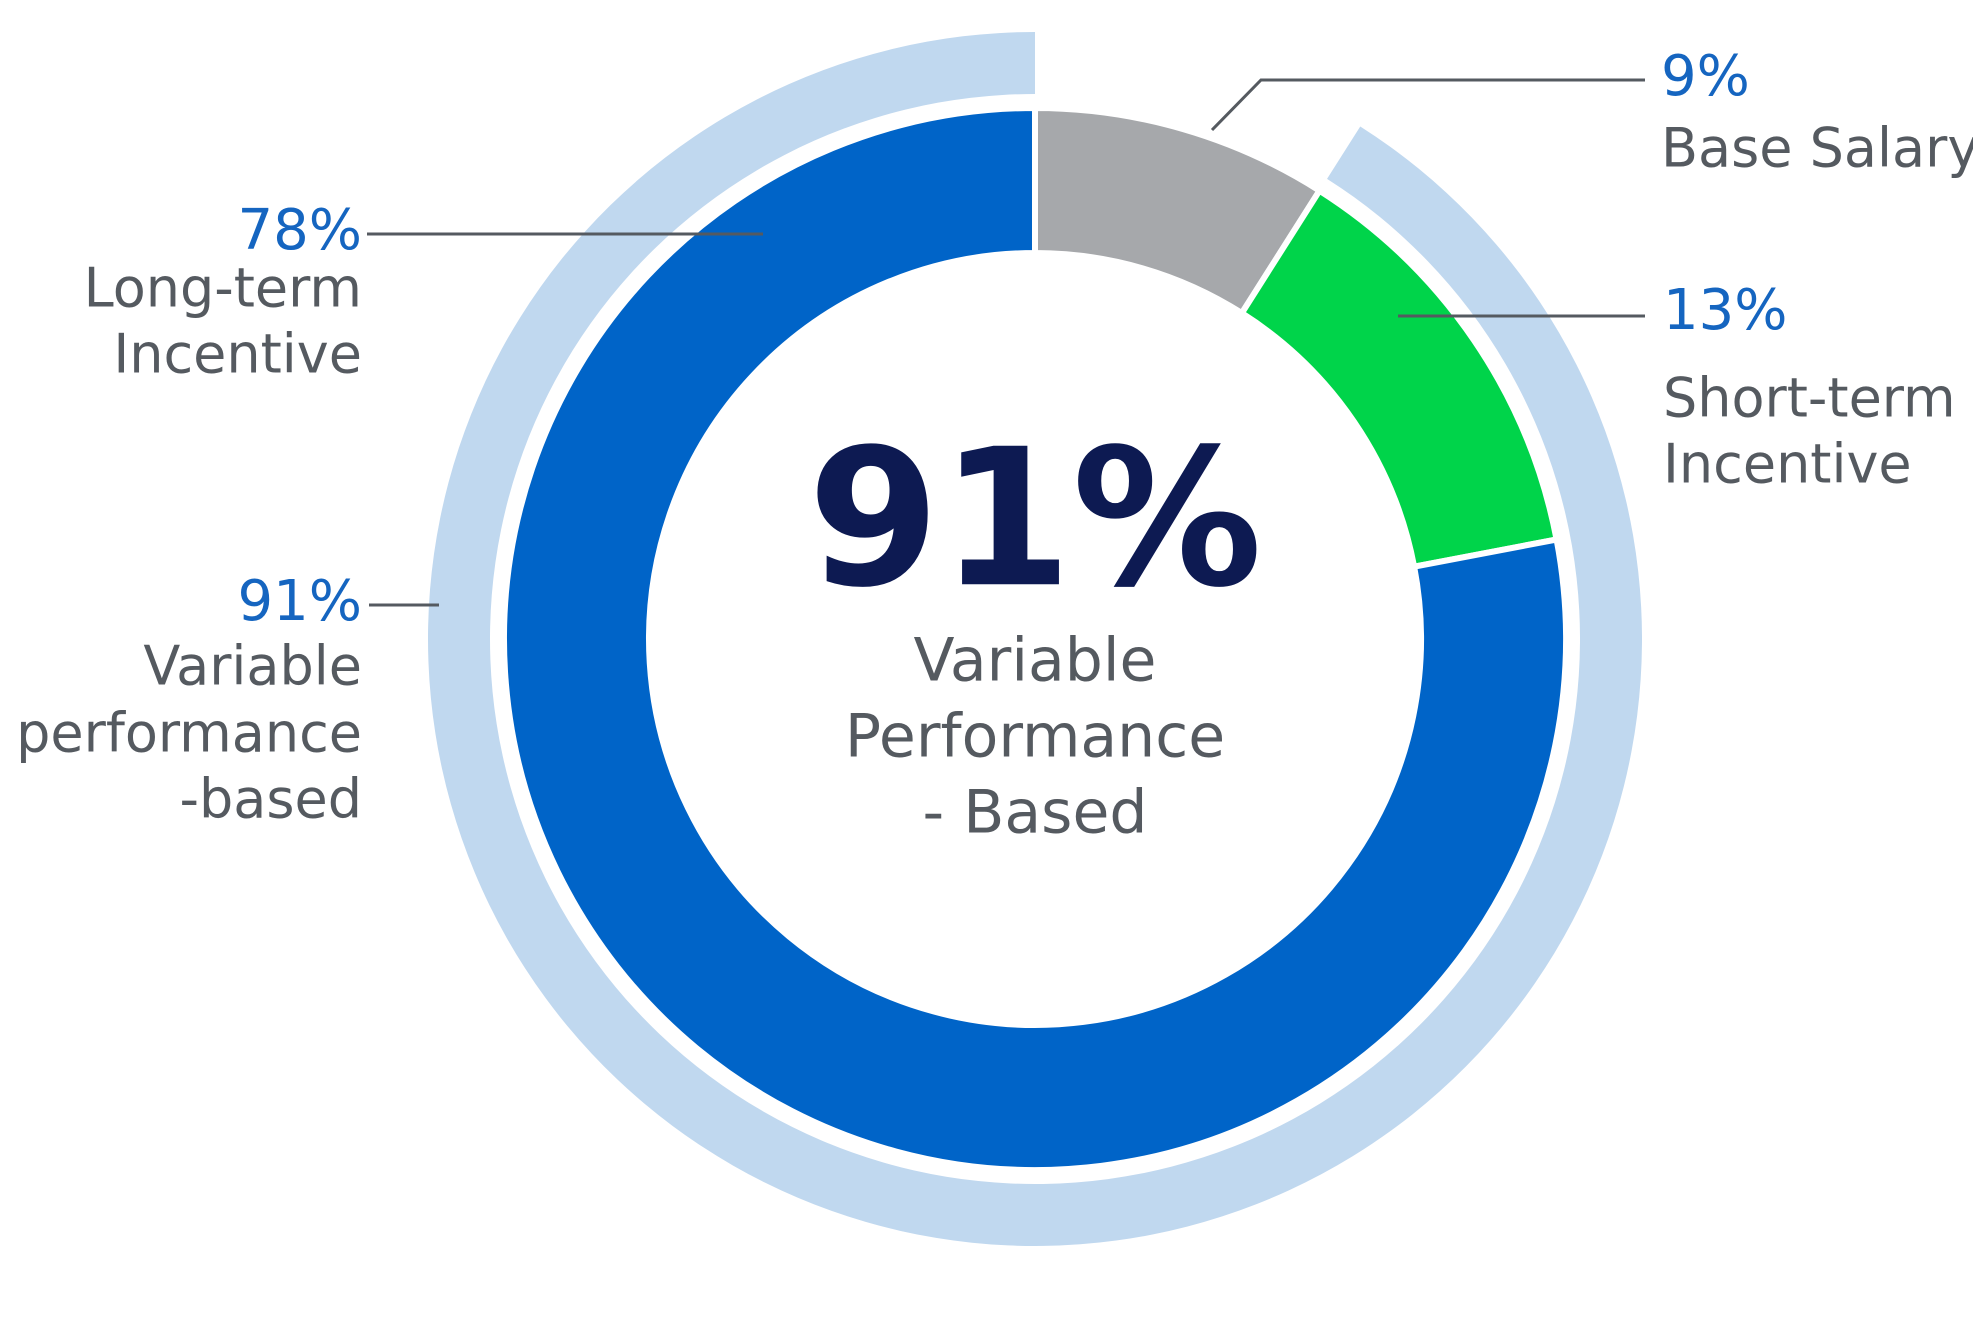  Describe the element at coordinates (300, 601) in the screenshot. I see `value-label: 91%` at that location.